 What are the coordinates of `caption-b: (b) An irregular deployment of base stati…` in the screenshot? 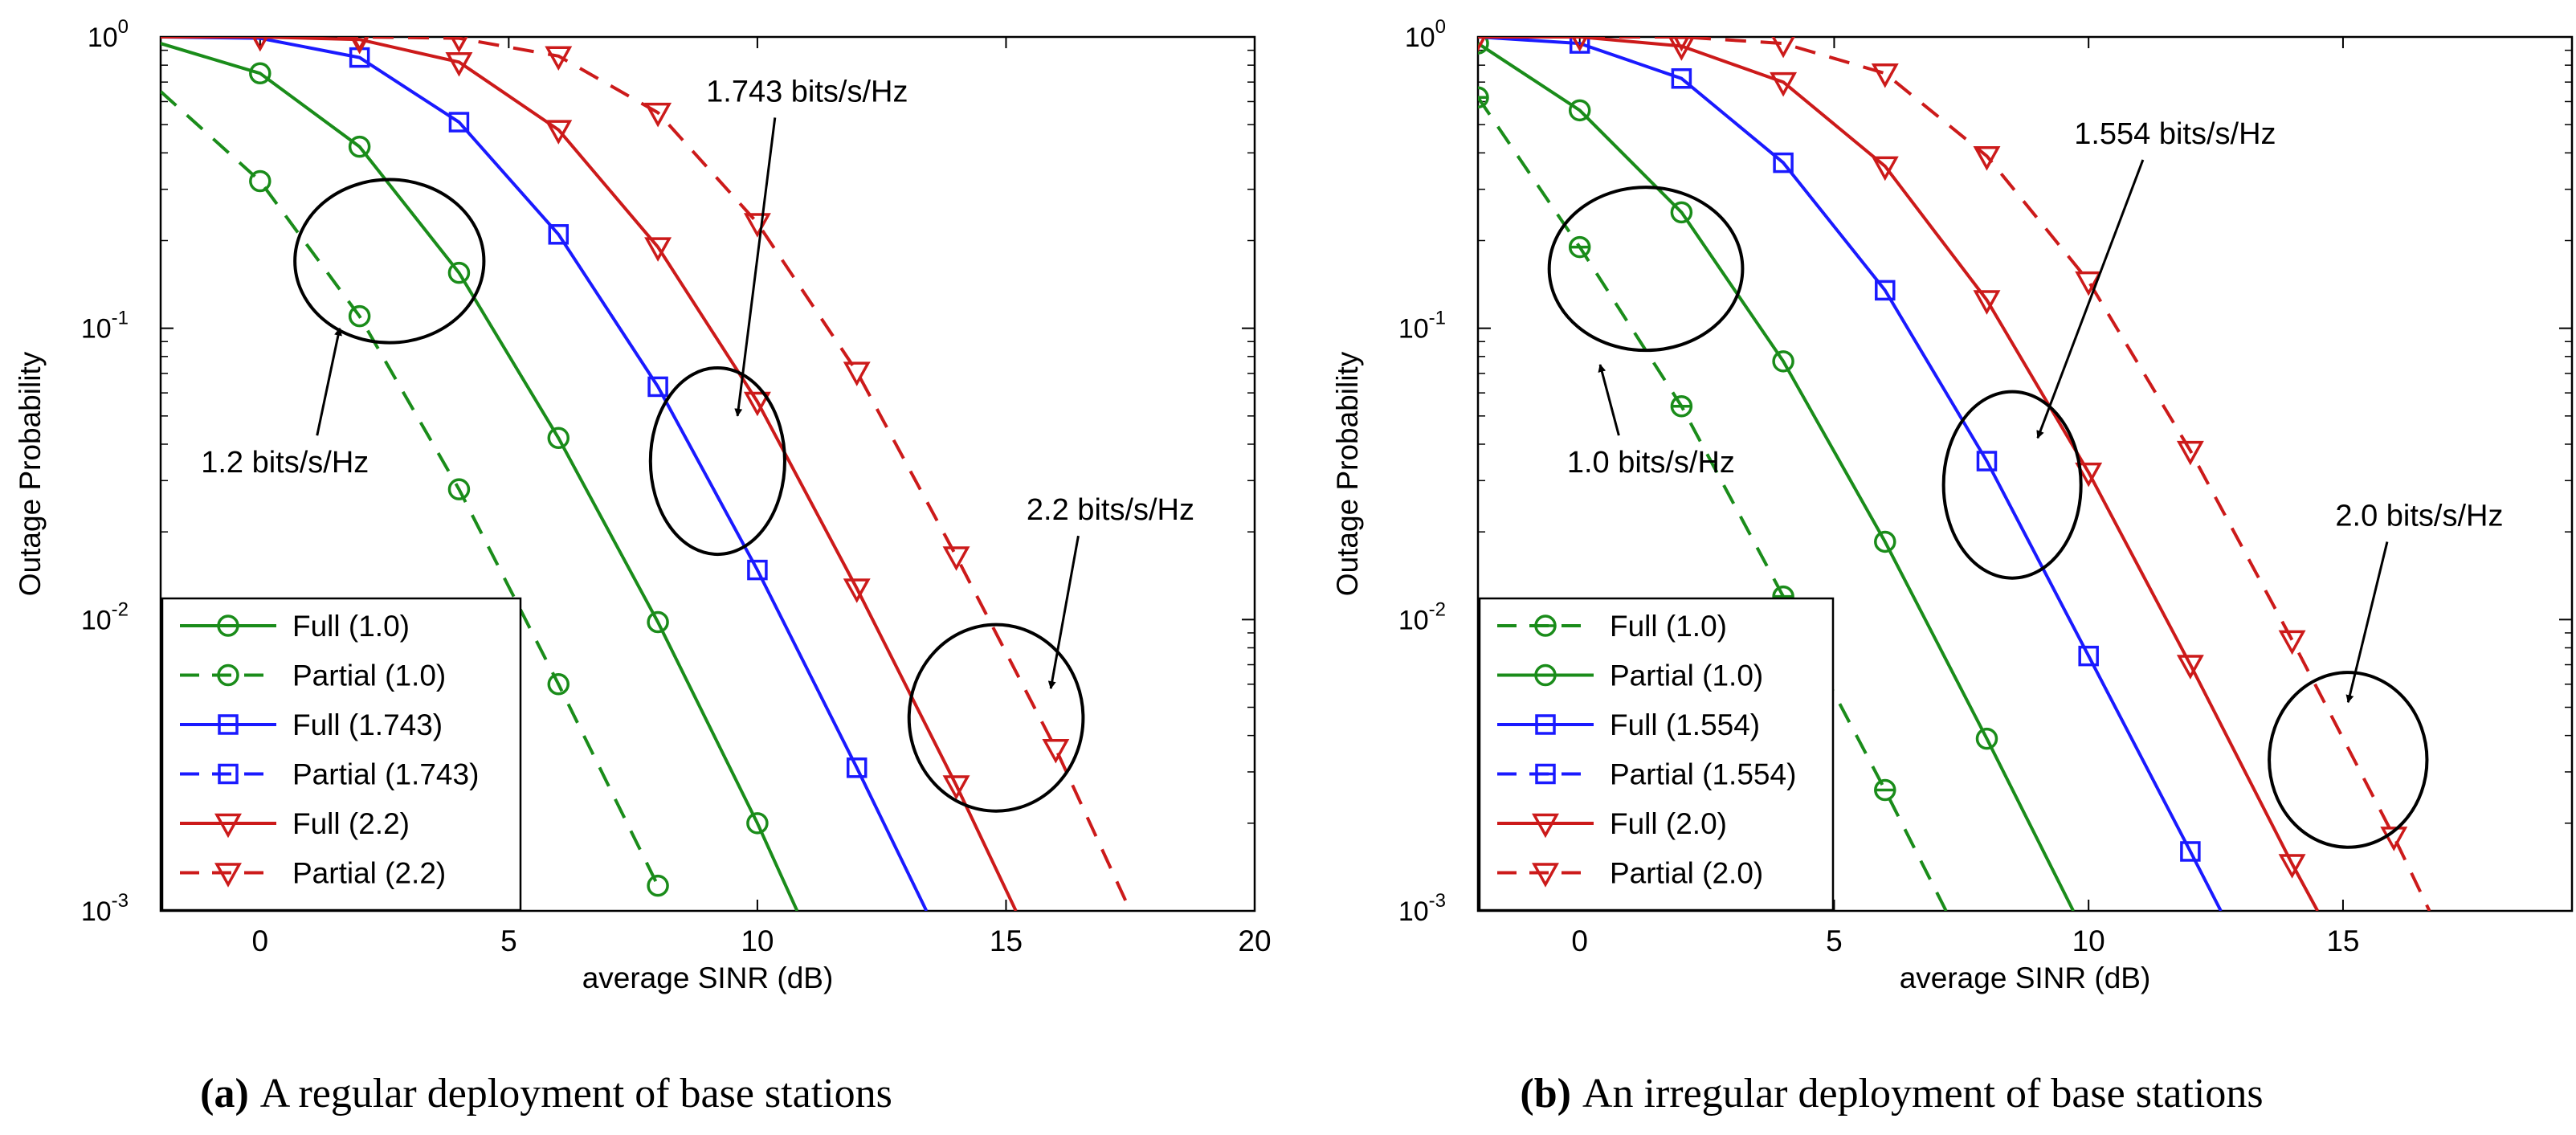 It's located at (1891, 1094).